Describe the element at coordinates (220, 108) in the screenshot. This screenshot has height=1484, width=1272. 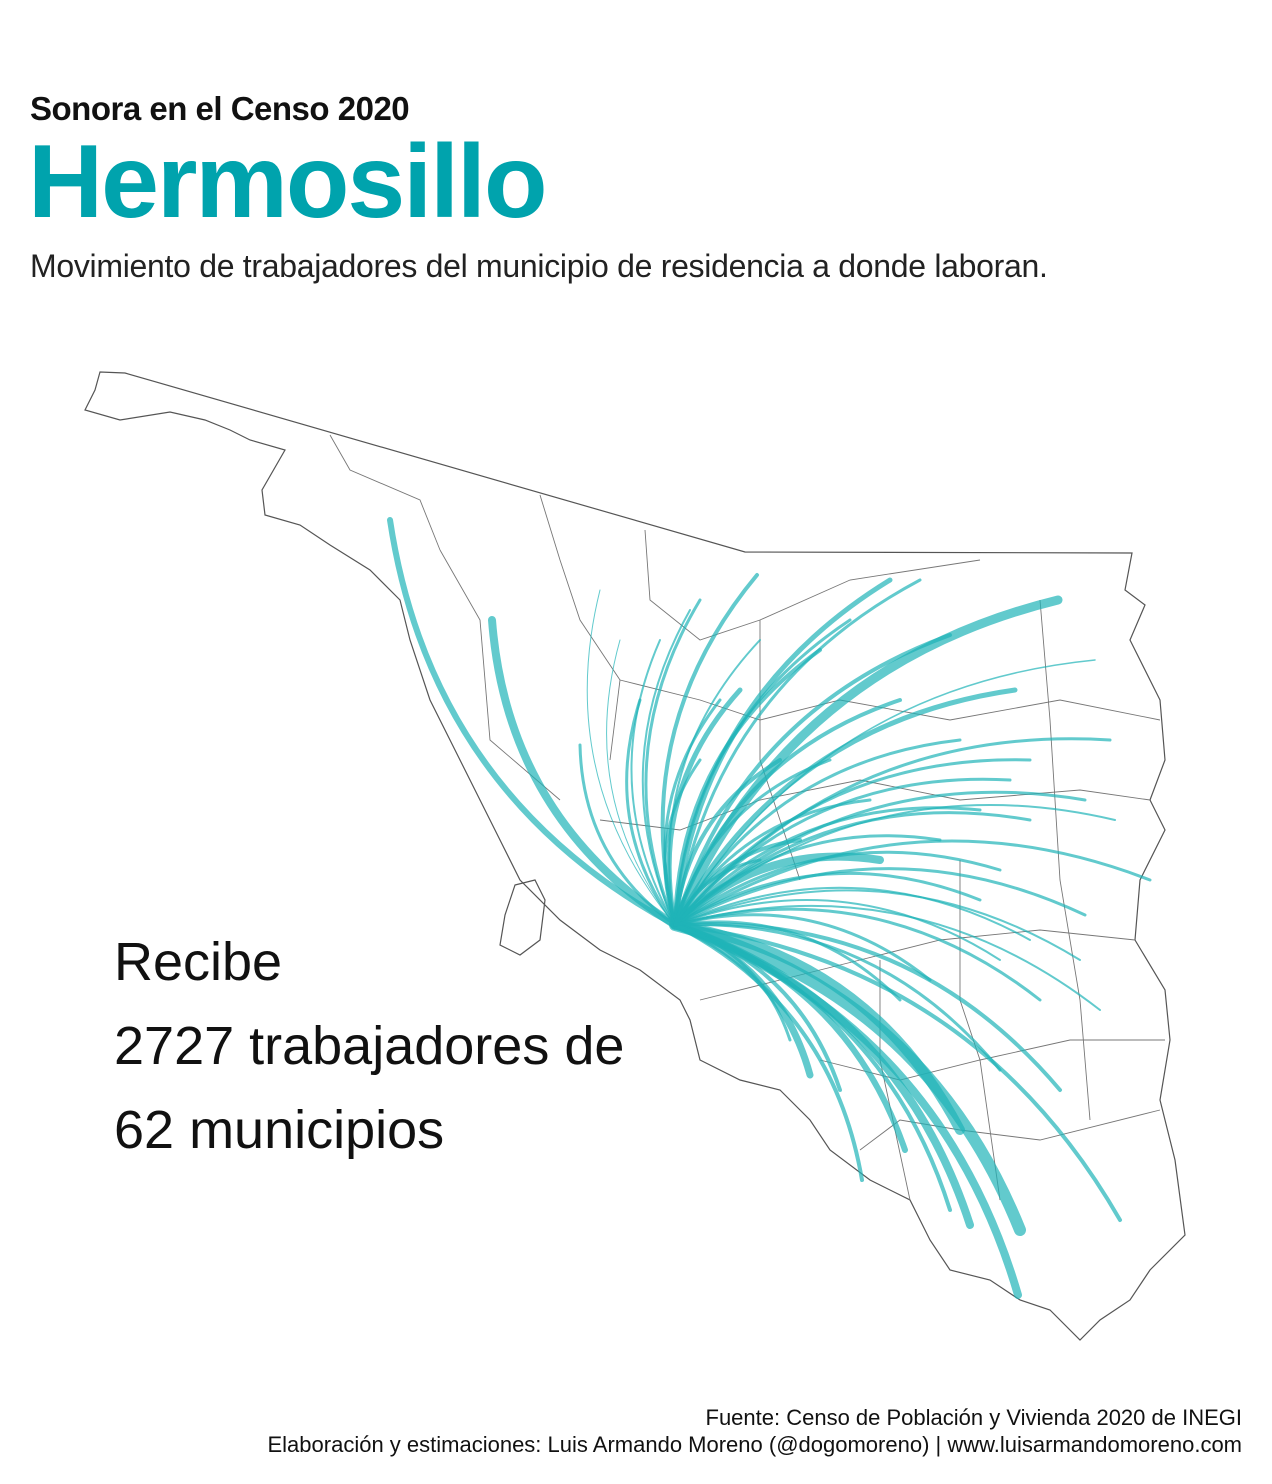
I see `kicker: Sonora en el Censo 2020` at that location.